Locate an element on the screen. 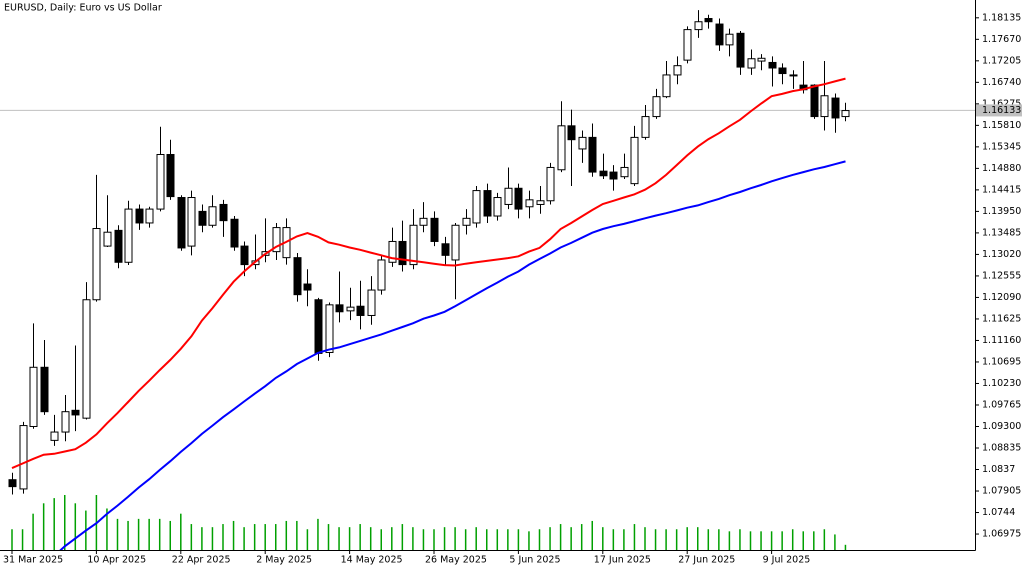 Image resolution: width=1024 pixels, height=567 pixels. y-tick-label: 1.07905 is located at coordinates (1001, 491).